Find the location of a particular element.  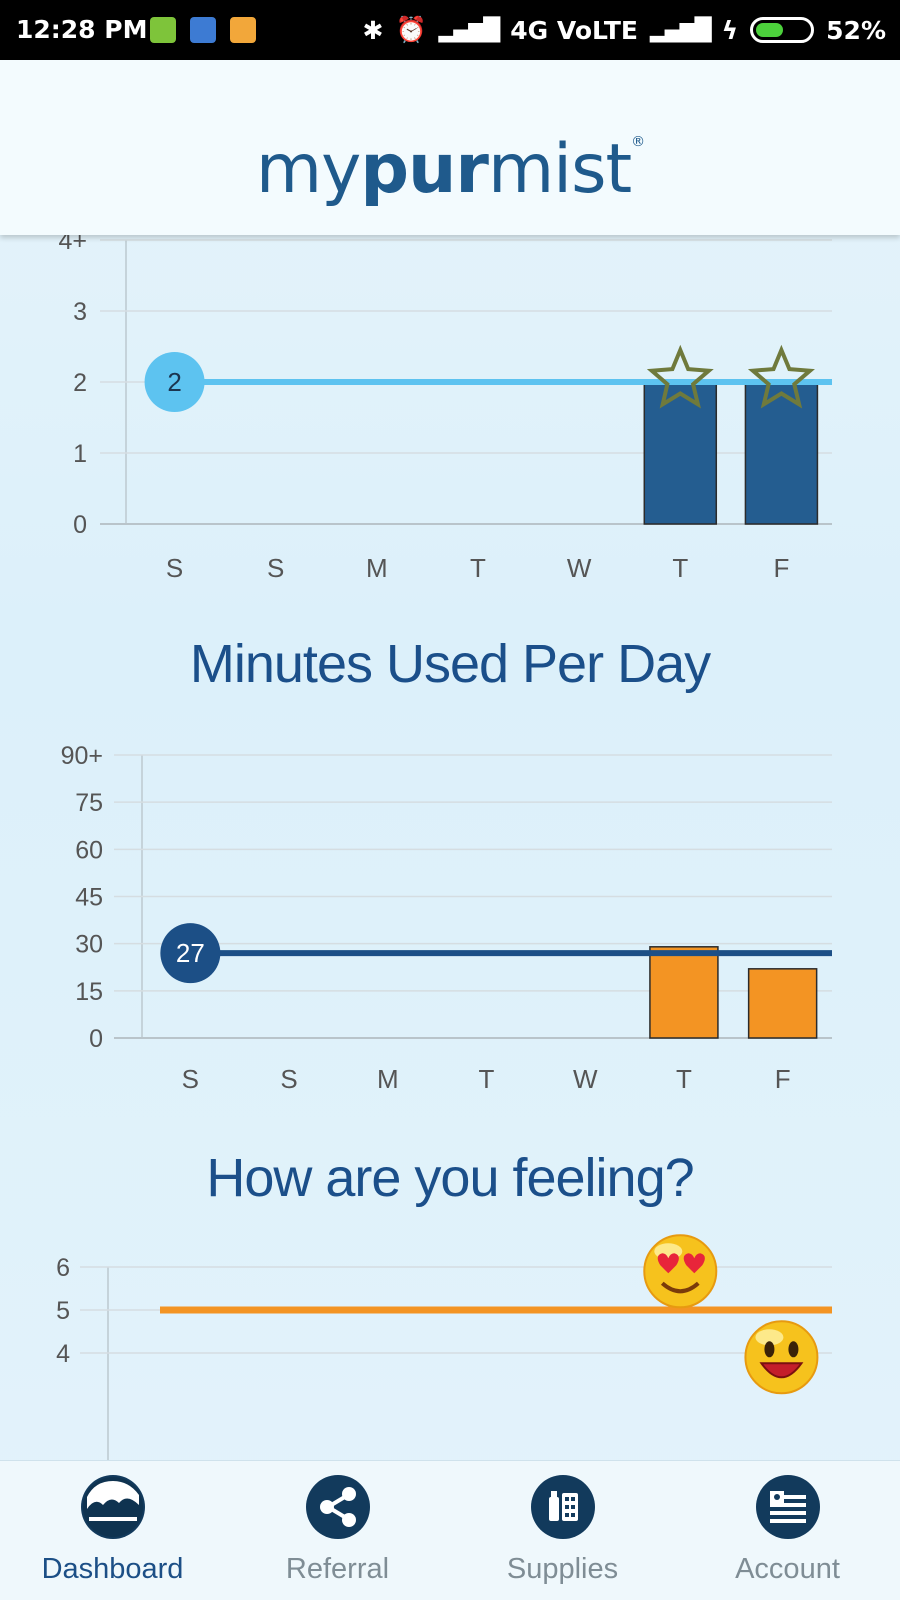

y-tick-label: 3 is located at coordinates (80, 312).